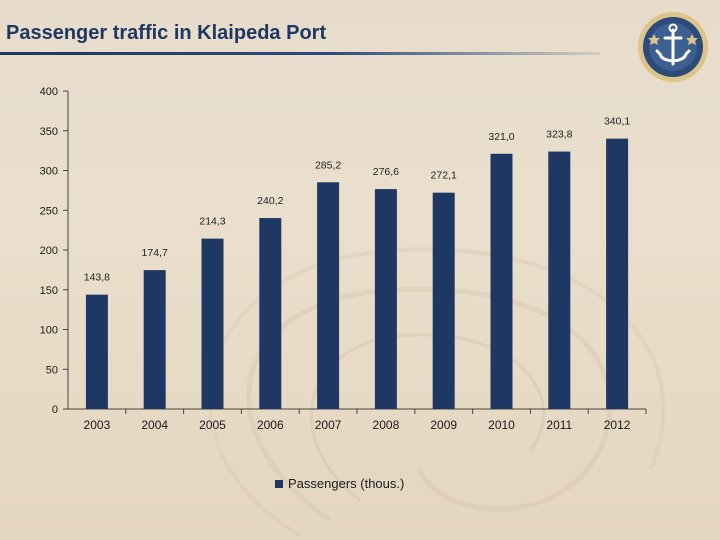  I want to click on x-tick-label: 2008, so click(386, 425).